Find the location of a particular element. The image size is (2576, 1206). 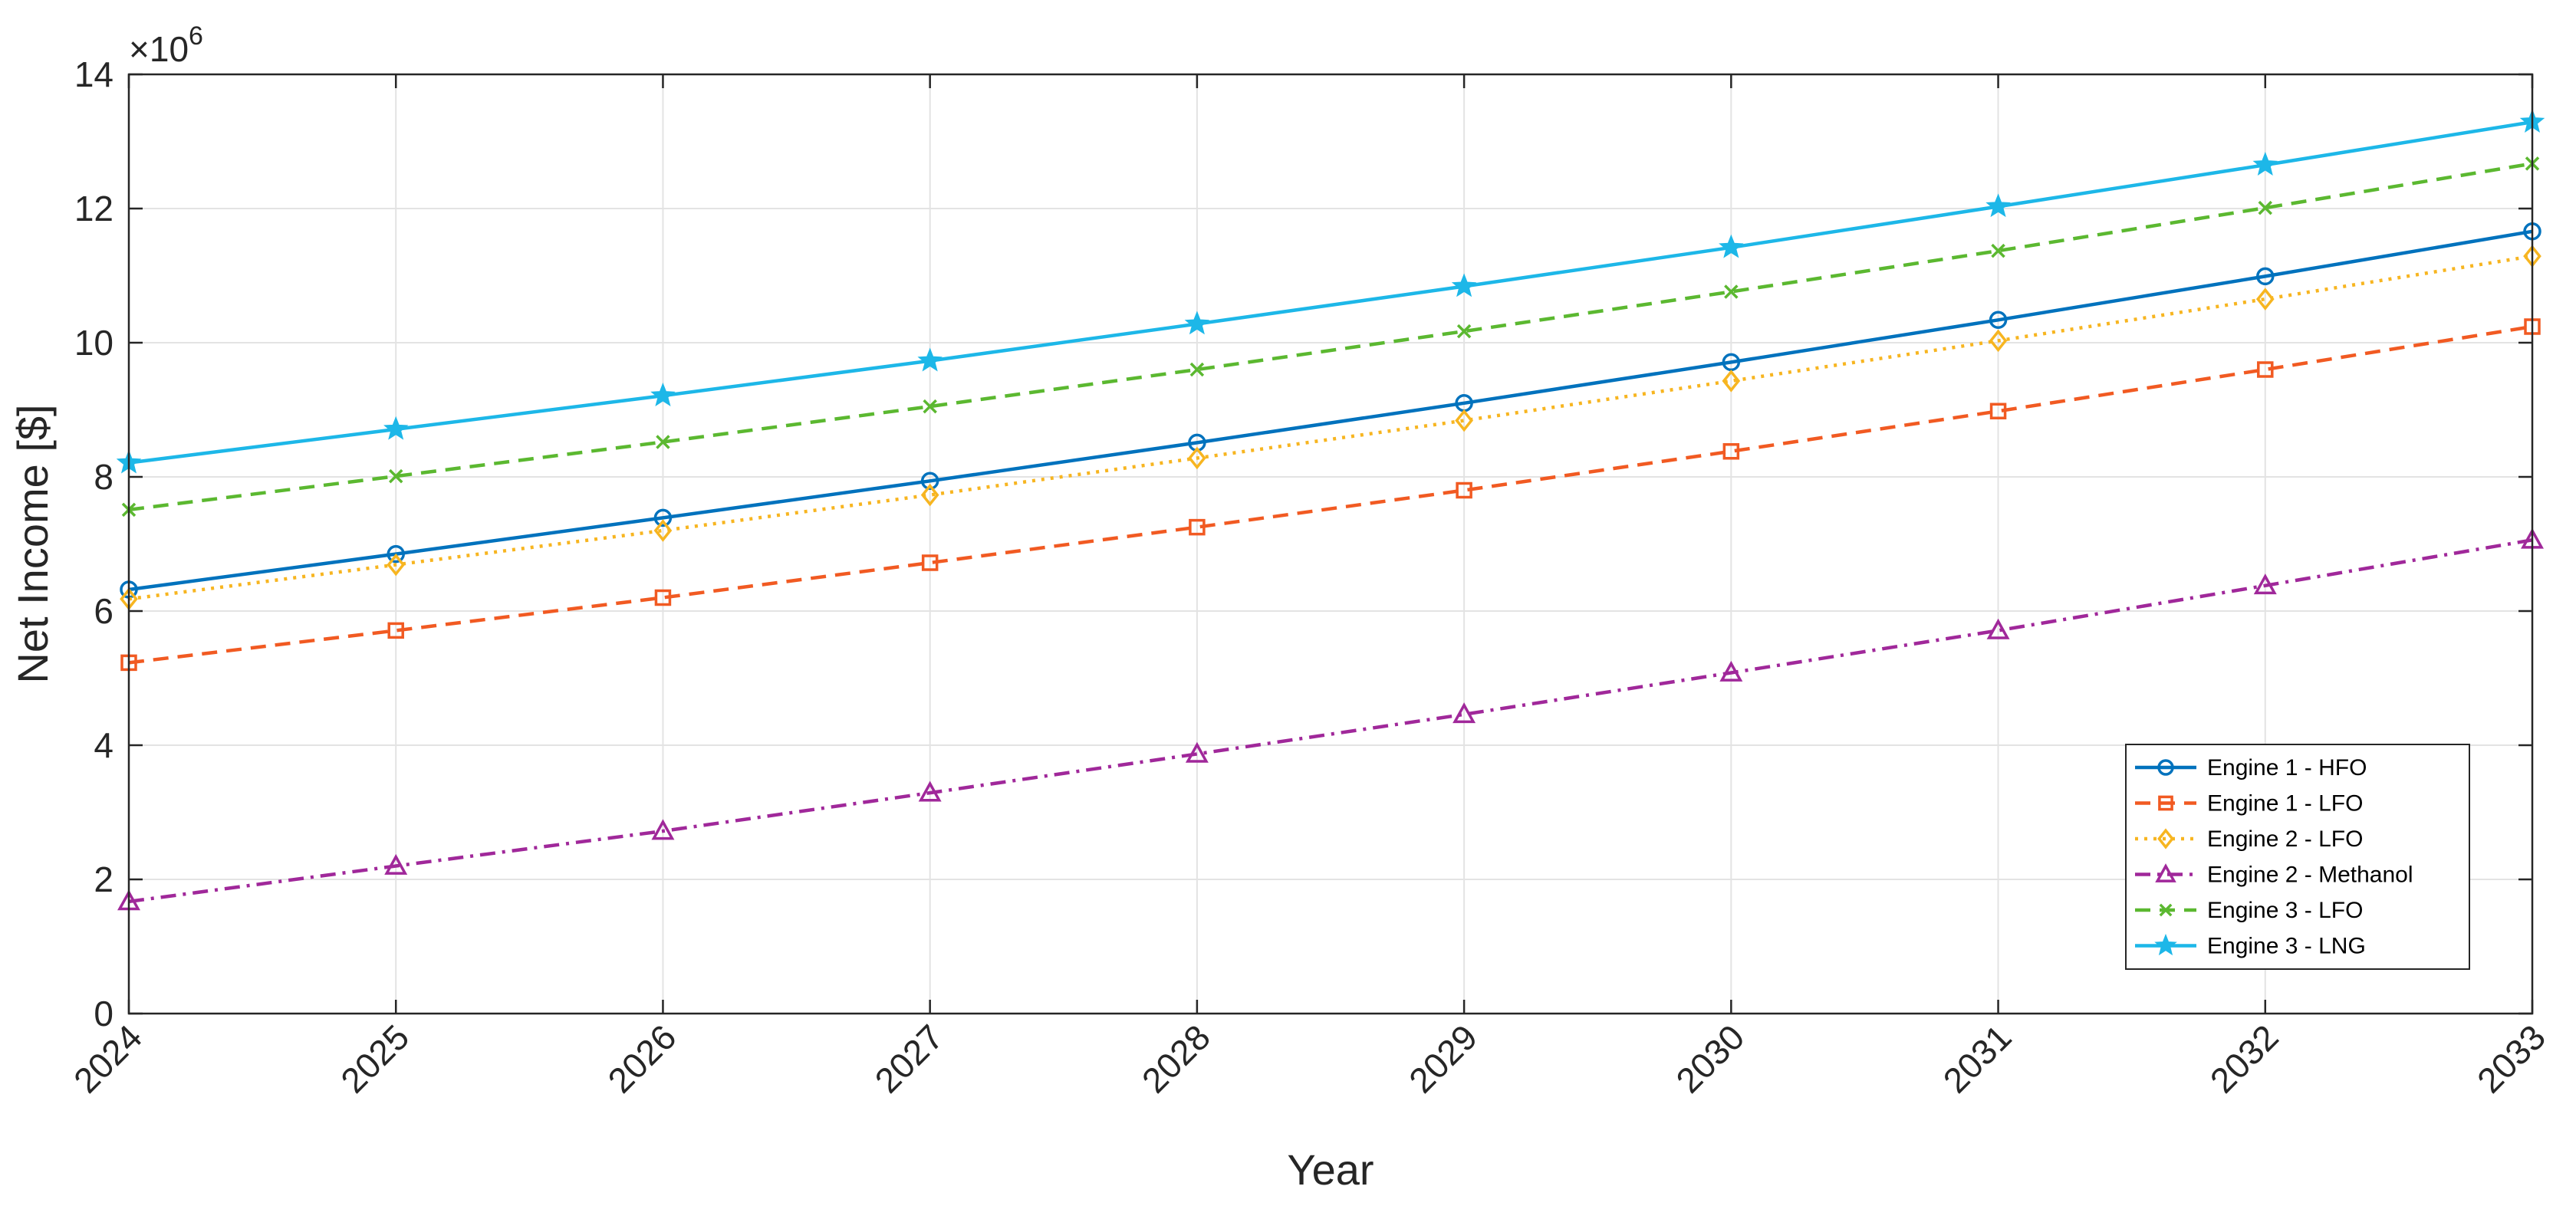

legend-entry: Engine 2 - Methanol is located at coordinates (2274, 875).